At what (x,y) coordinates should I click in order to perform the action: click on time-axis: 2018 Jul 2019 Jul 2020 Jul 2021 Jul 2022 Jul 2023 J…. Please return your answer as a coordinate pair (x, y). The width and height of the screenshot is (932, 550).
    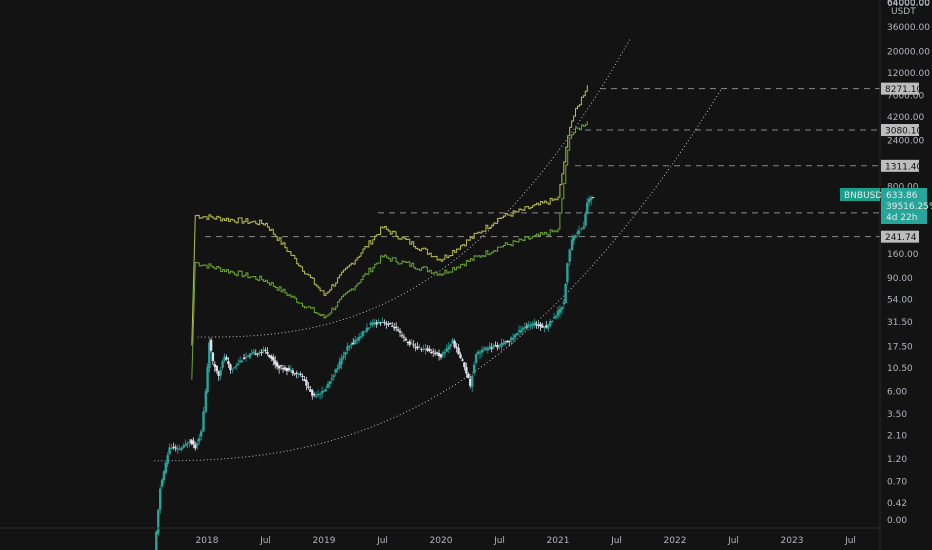
    Looking at the image, I should click on (526, 541).